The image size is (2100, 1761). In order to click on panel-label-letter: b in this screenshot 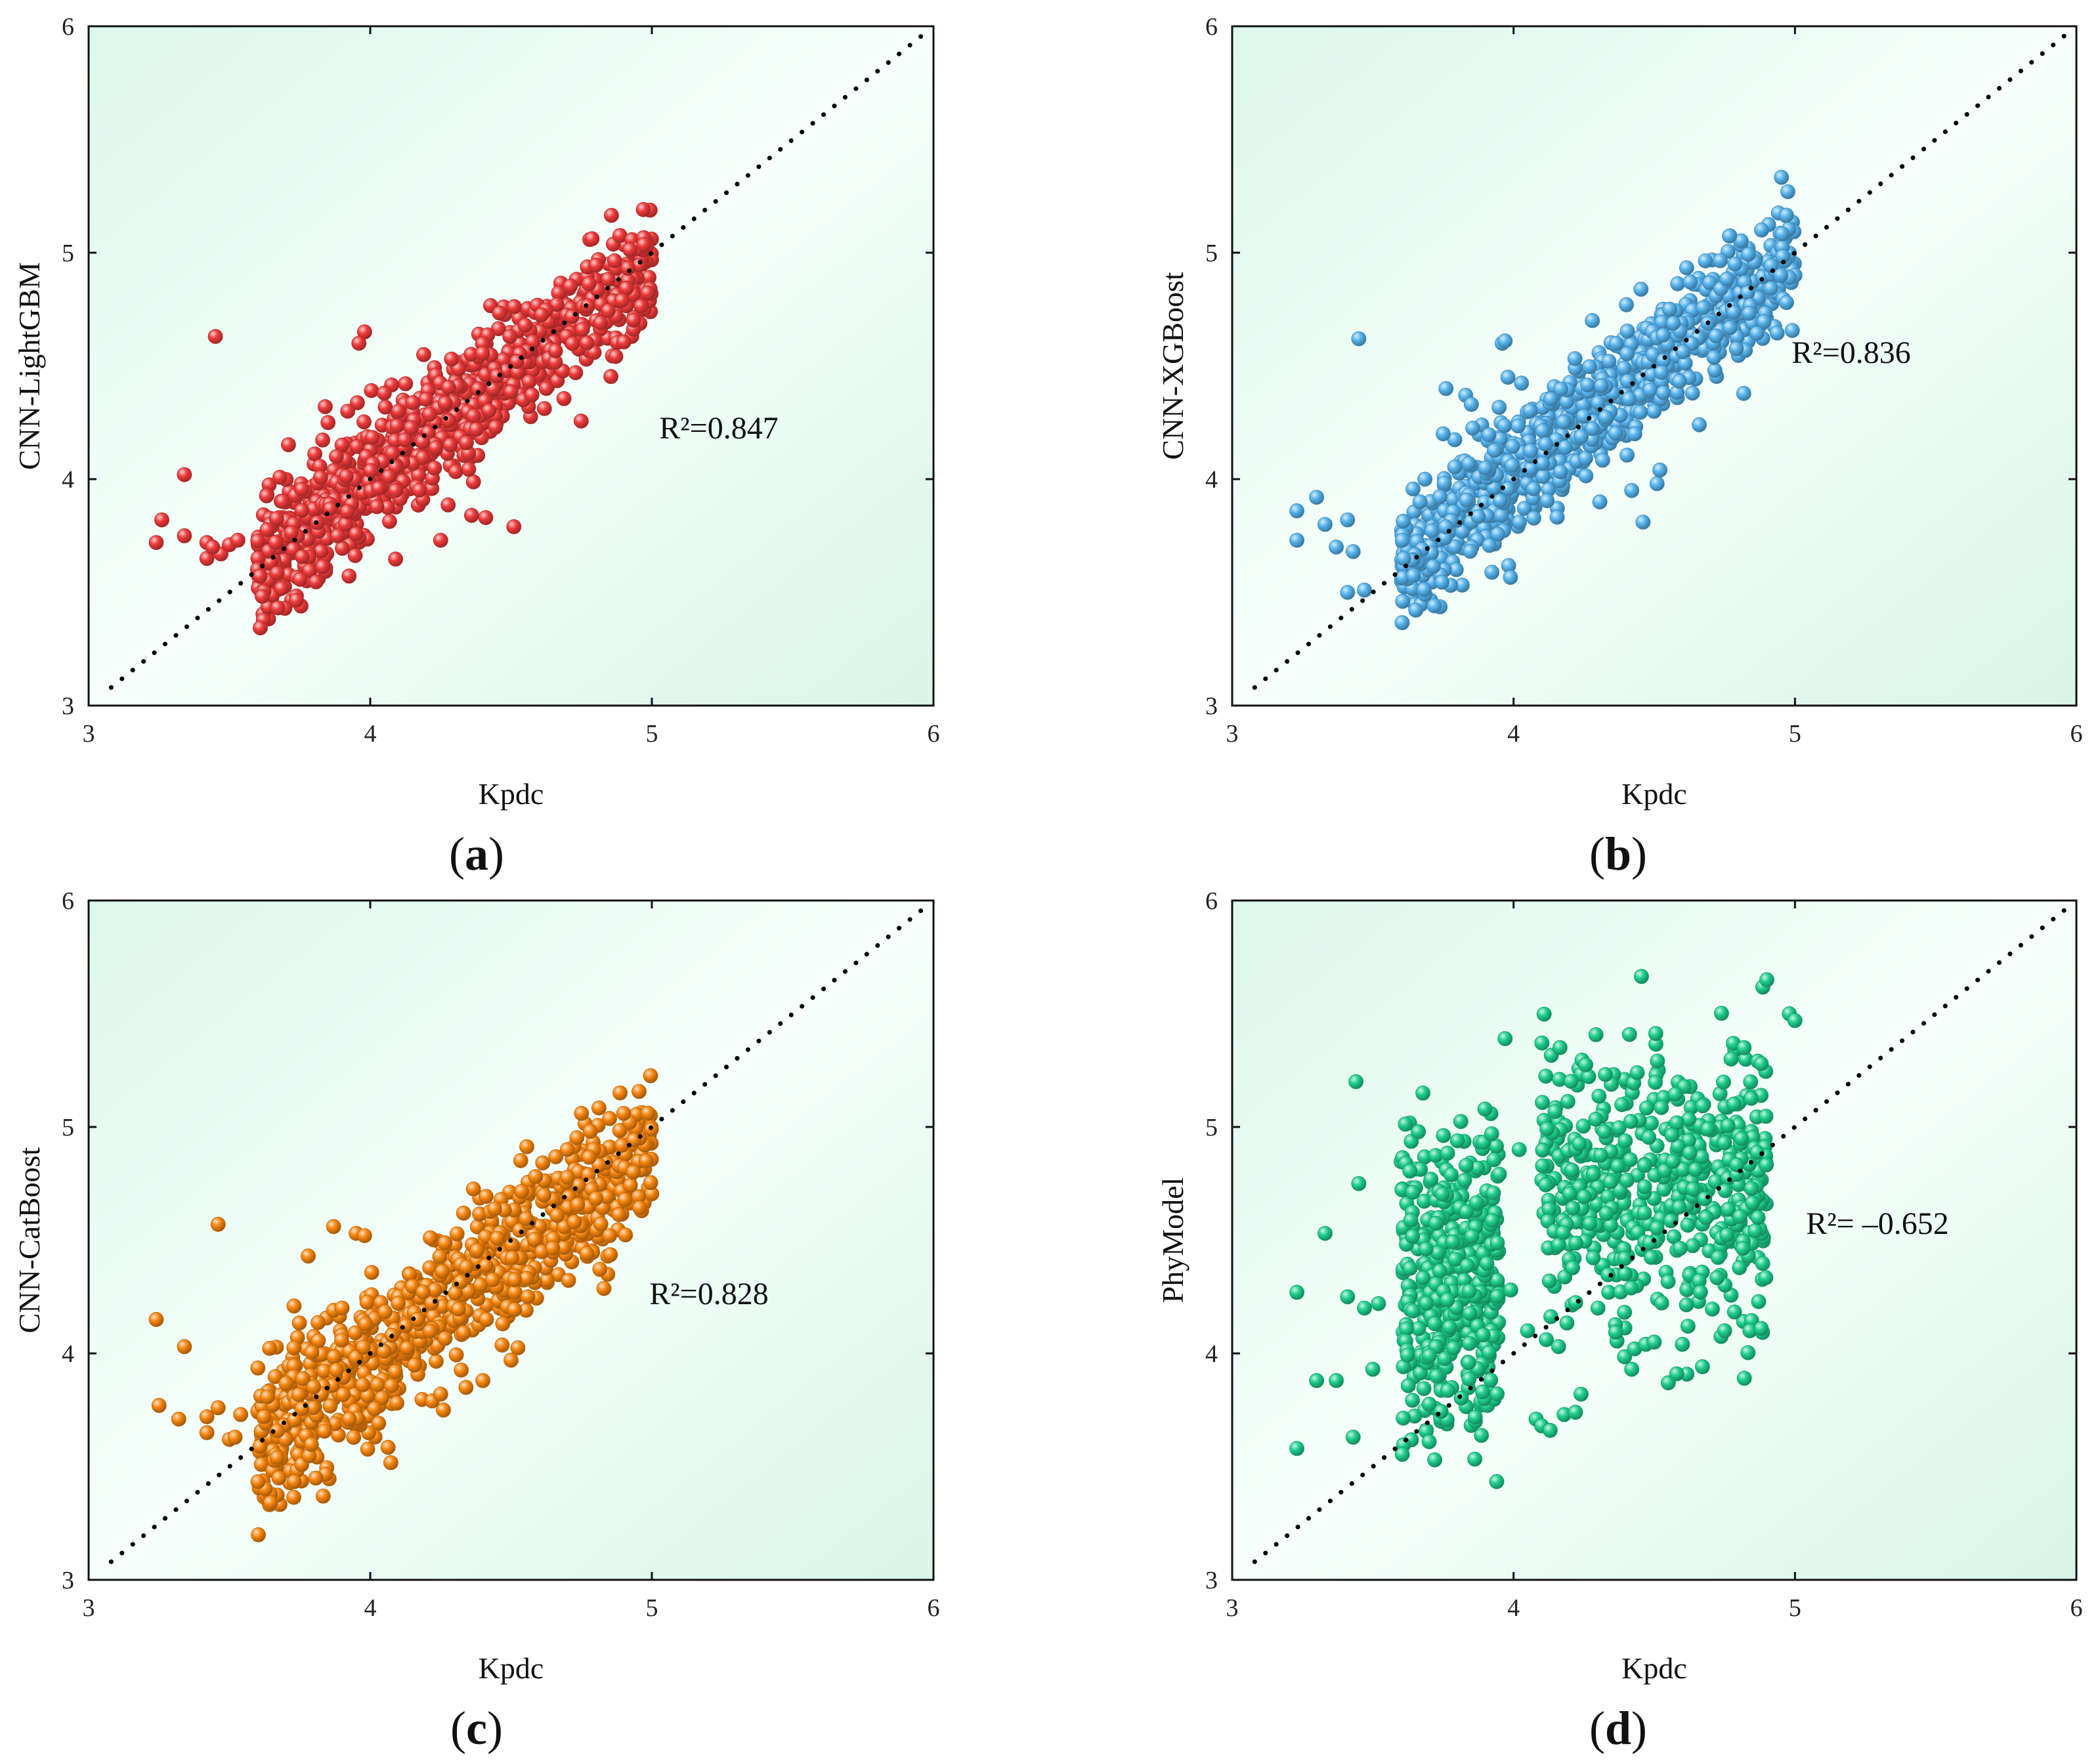, I will do `click(1618, 854)`.